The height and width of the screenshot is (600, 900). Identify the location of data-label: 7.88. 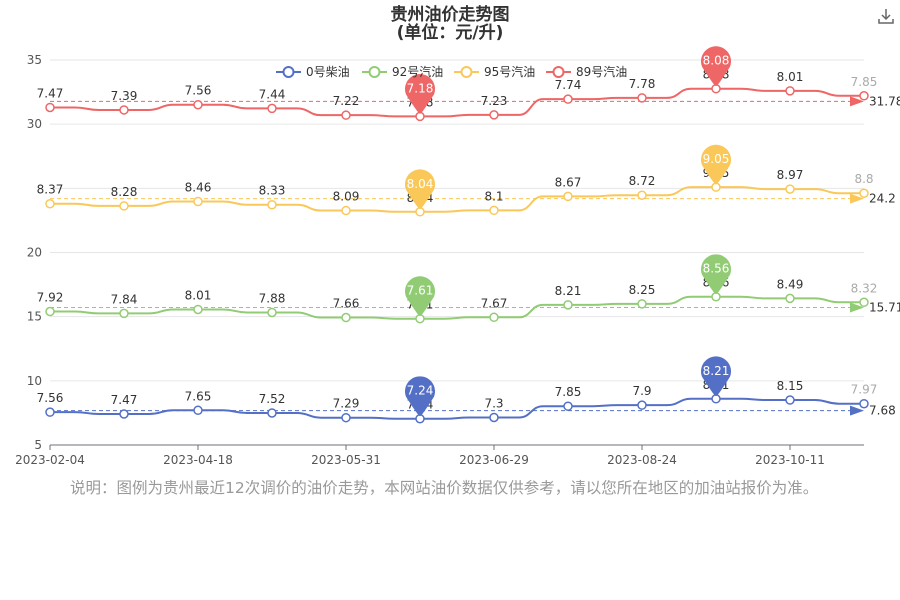
(272, 298).